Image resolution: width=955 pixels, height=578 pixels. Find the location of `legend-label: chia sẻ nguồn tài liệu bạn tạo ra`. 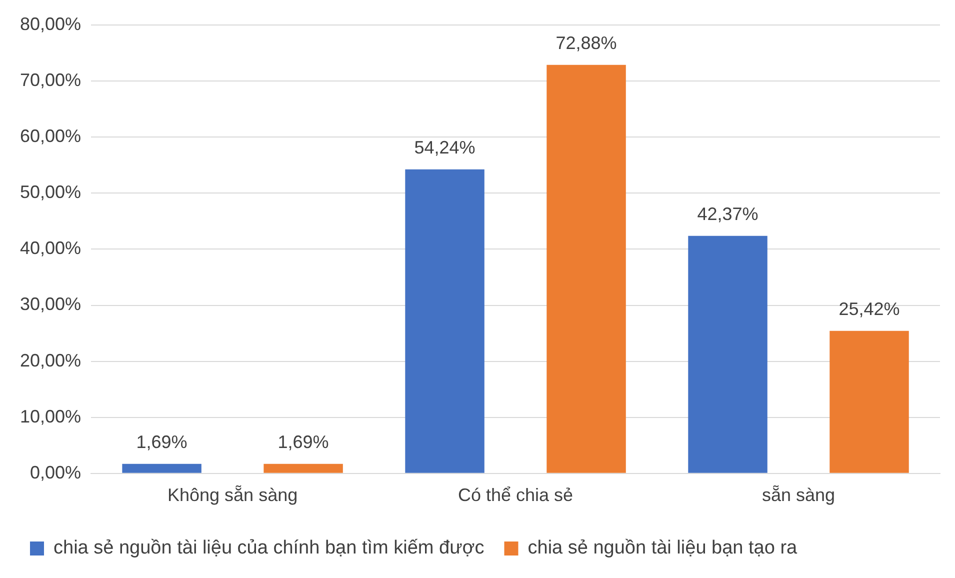

legend-label: chia sẻ nguồn tài liệu bạn tạo ra is located at coordinates (663, 548).